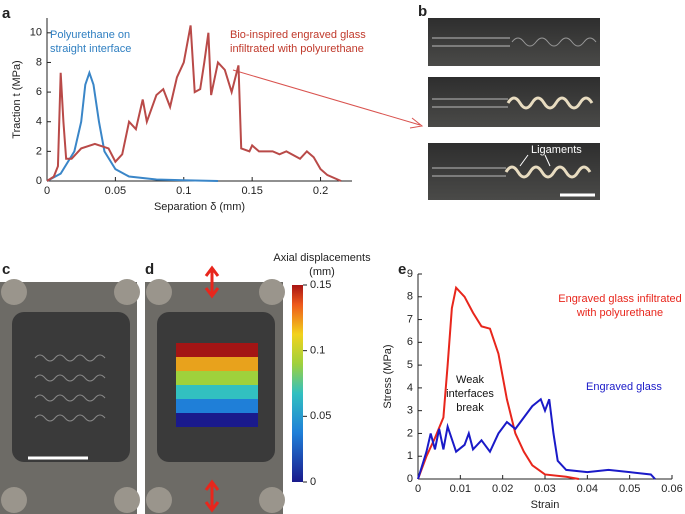  Describe the element at coordinates (514, 109) in the screenshot. I see `photo-b: Ligaments` at that location.